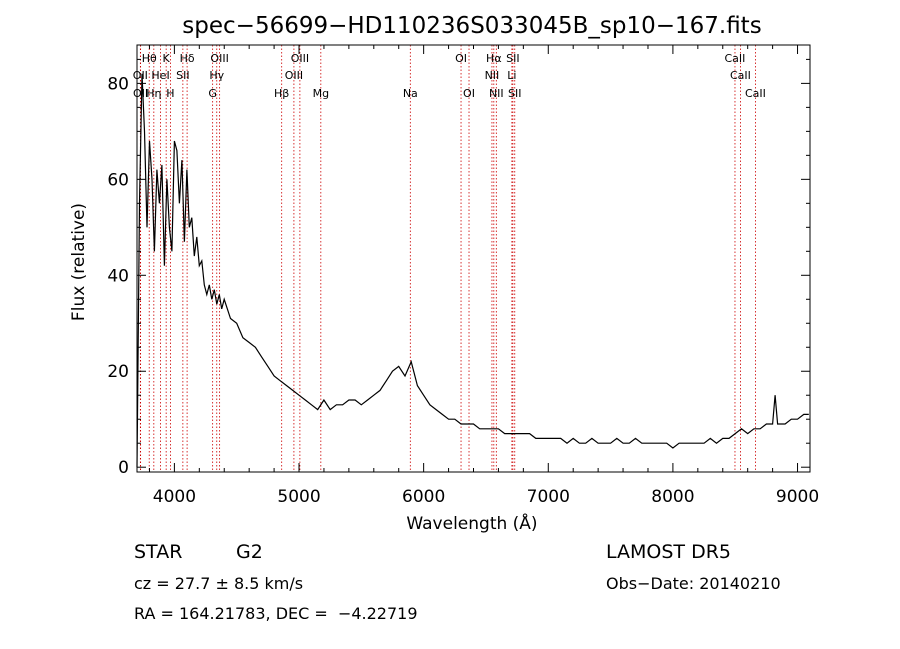  Describe the element at coordinates (300, 58) in the screenshot. I see `line-label-4: OIII` at that location.